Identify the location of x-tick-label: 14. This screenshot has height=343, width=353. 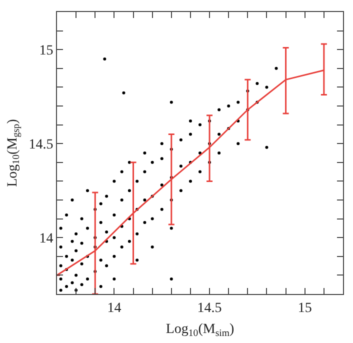
(114, 308).